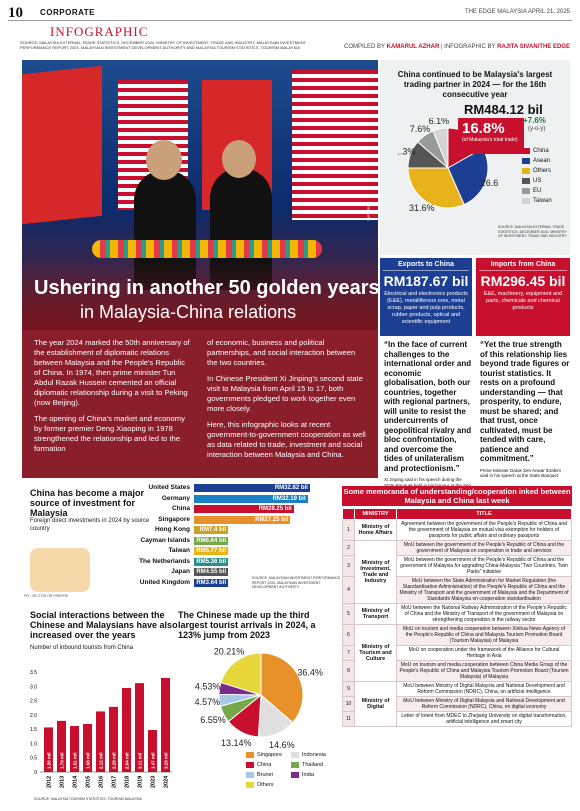 This screenshot has width=580, height=811. What do you see at coordinates (213, 720) in the screenshot?
I see `pie-label: 6.55%` at bounding box center [213, 720].